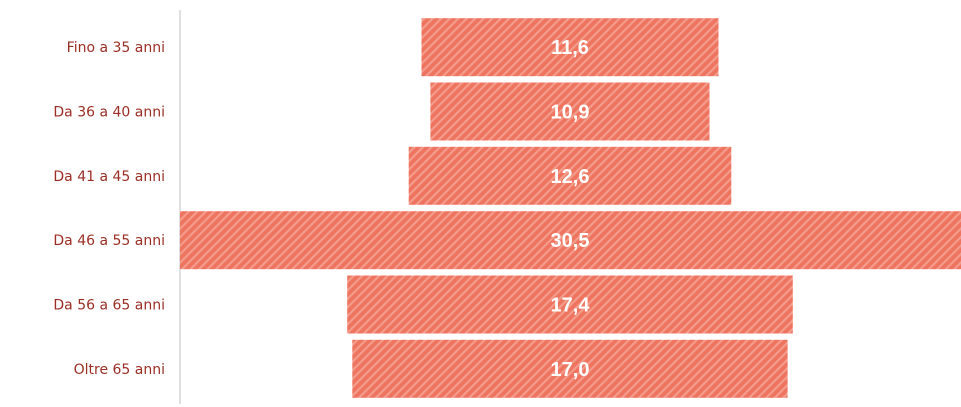 This screenshot has width=961, height=407. I want to click on bar-value-label: 10,9, so click(570, 113).